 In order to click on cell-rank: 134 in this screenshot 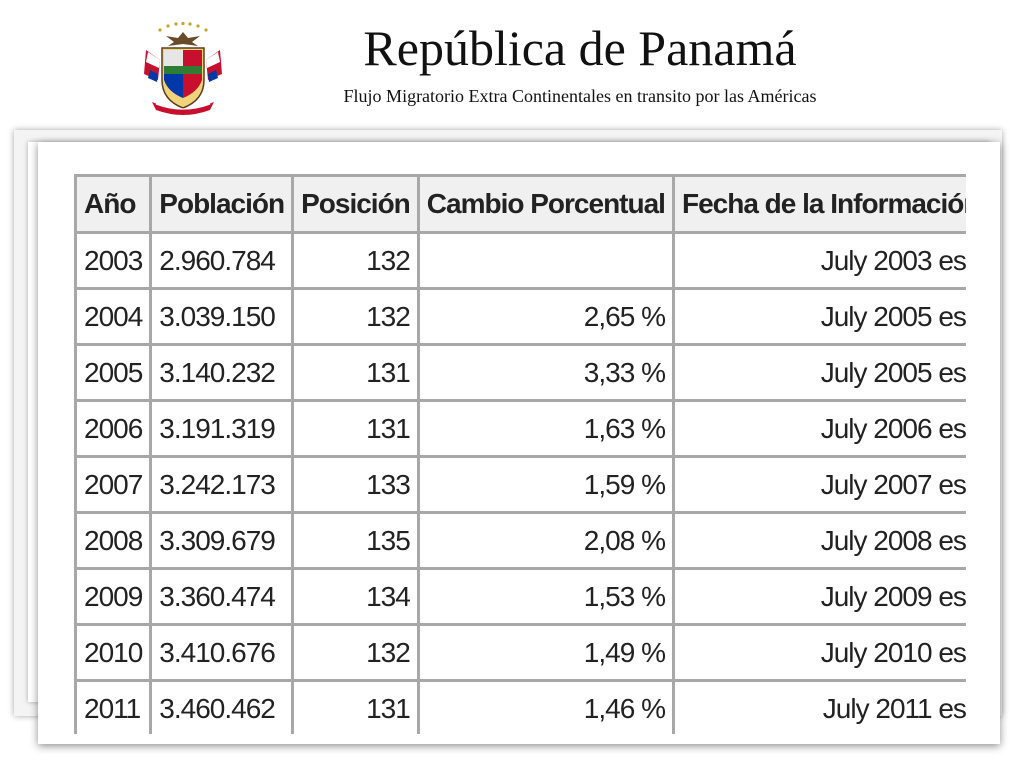, I will do `click(355, 596)`.